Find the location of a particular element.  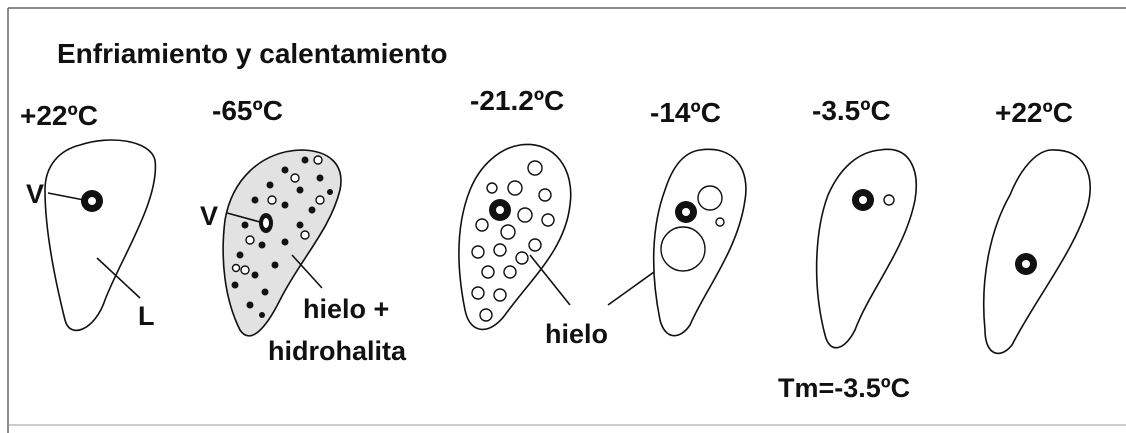

title: Enfriamiento y calentamiento is located at coordinates (252, 53).